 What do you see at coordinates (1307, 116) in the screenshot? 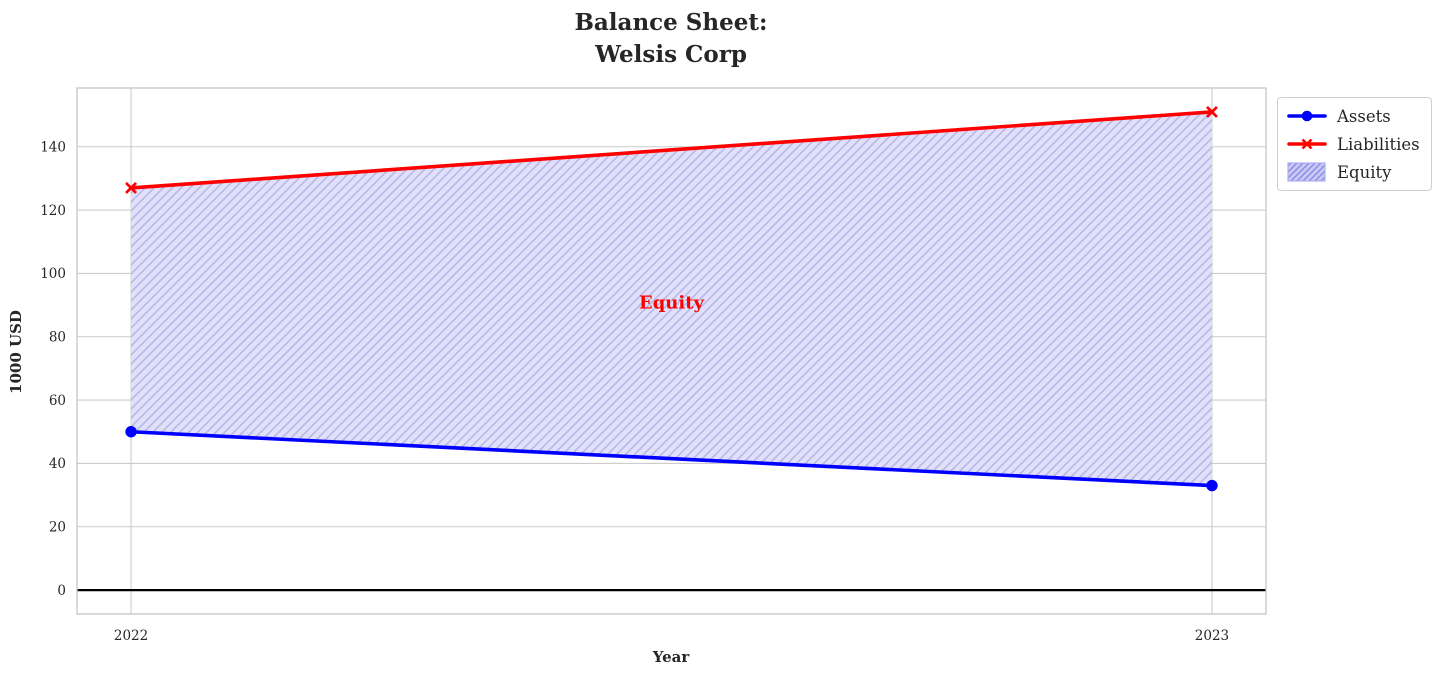
I see `assets-line-icon` at bounding box center [1307, 116].